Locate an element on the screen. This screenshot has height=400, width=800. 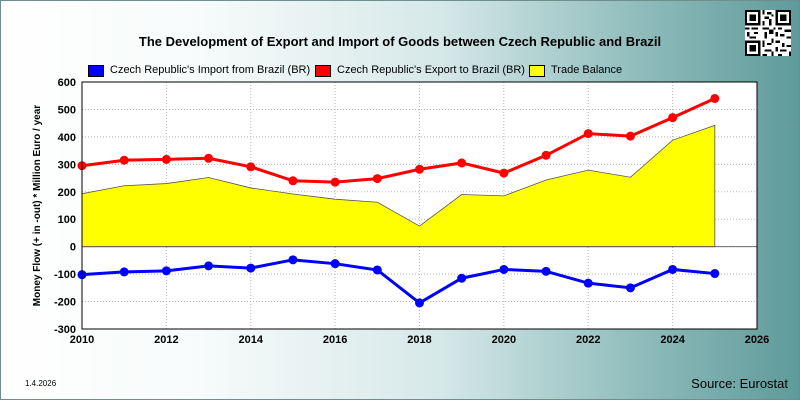
x-tick-label: 2014 is located at coordinates (251, 340).